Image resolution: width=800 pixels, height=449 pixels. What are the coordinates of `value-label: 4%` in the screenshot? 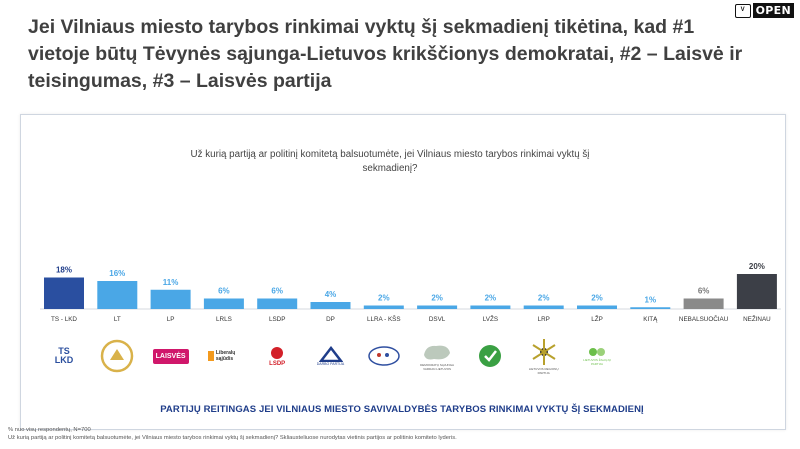 It's located at (331, 294).